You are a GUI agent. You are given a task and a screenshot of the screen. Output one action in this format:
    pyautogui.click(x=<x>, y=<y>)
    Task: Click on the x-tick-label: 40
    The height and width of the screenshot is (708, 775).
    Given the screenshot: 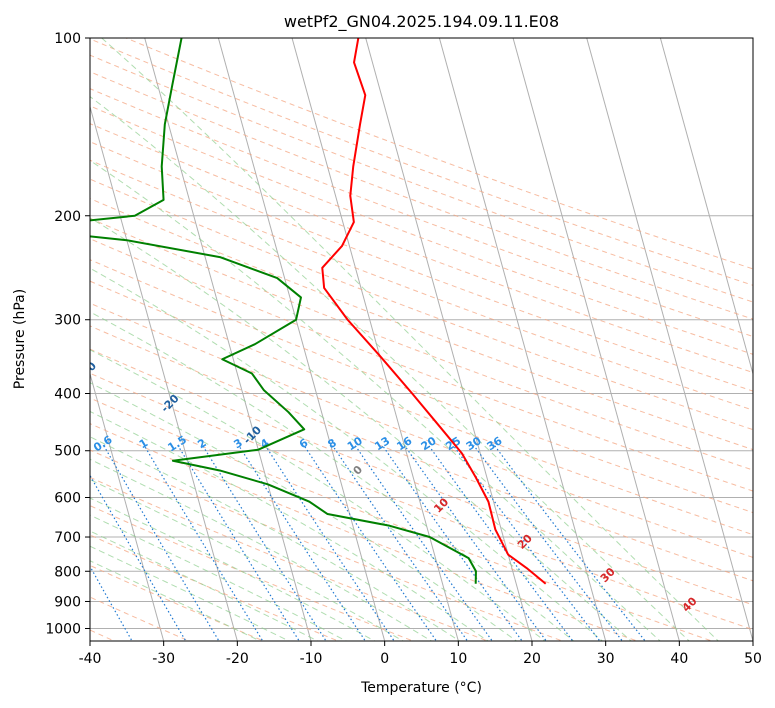 What is the action you would take?
    pyautogui.click(x=679, y=659)
    